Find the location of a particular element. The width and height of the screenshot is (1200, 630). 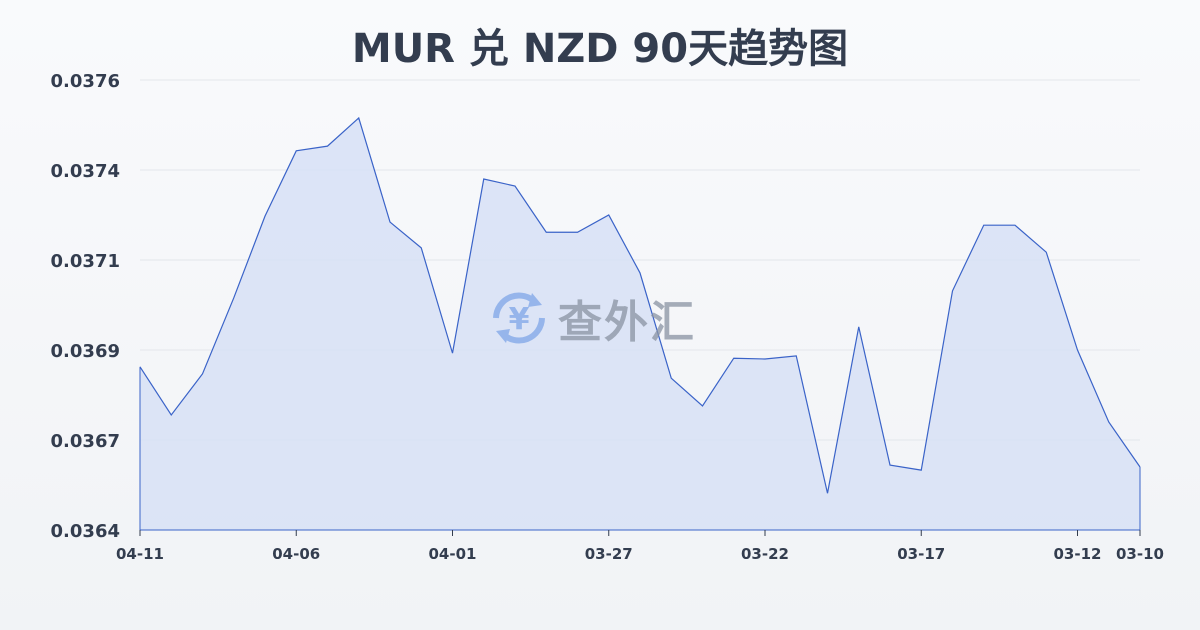

y-tick-label: 0.0364 is located at coordinates (85, 531).